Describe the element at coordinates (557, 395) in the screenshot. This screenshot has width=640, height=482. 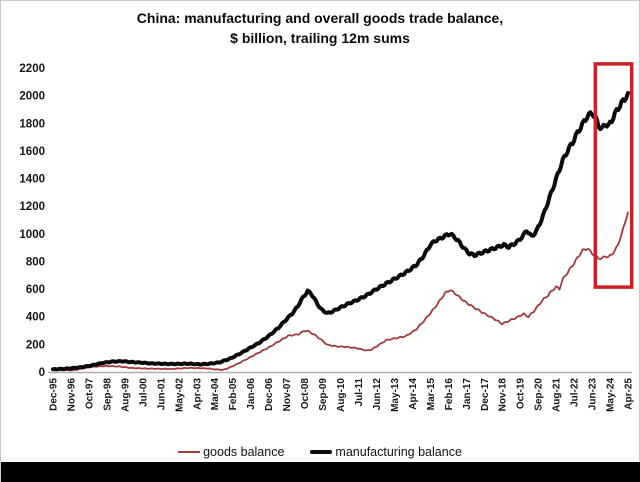
I see `x-axis-tick-label: Aug-21` at that location.